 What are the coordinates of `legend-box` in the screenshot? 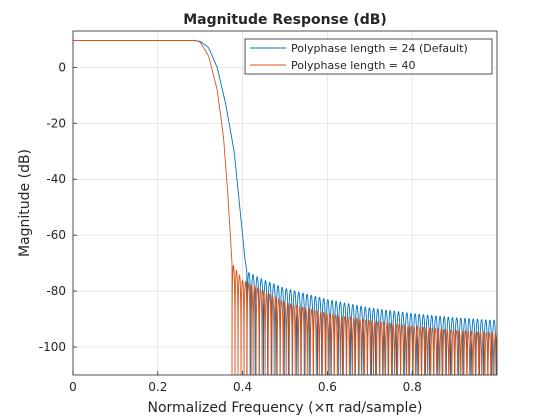 It's located at (368, 56).